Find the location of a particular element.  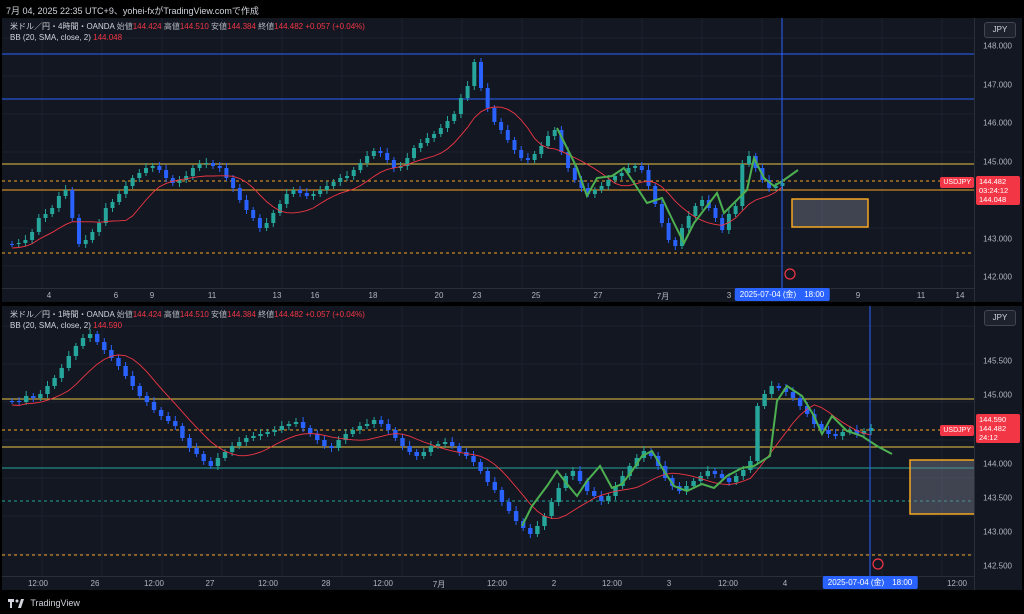

crosshair-date-label-4h: 2025-07-04 (金) 18:00 is located at coordinates (782, 294).